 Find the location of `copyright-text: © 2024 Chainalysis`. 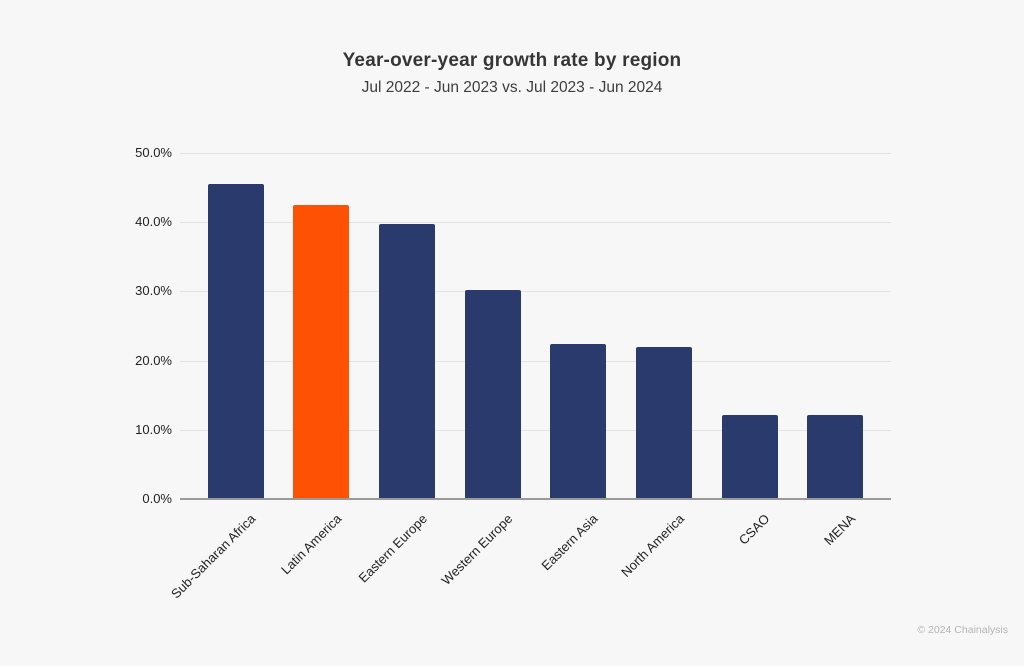

copyright-text: © 2024 Chainalysis is located at coordinates (962, 630).